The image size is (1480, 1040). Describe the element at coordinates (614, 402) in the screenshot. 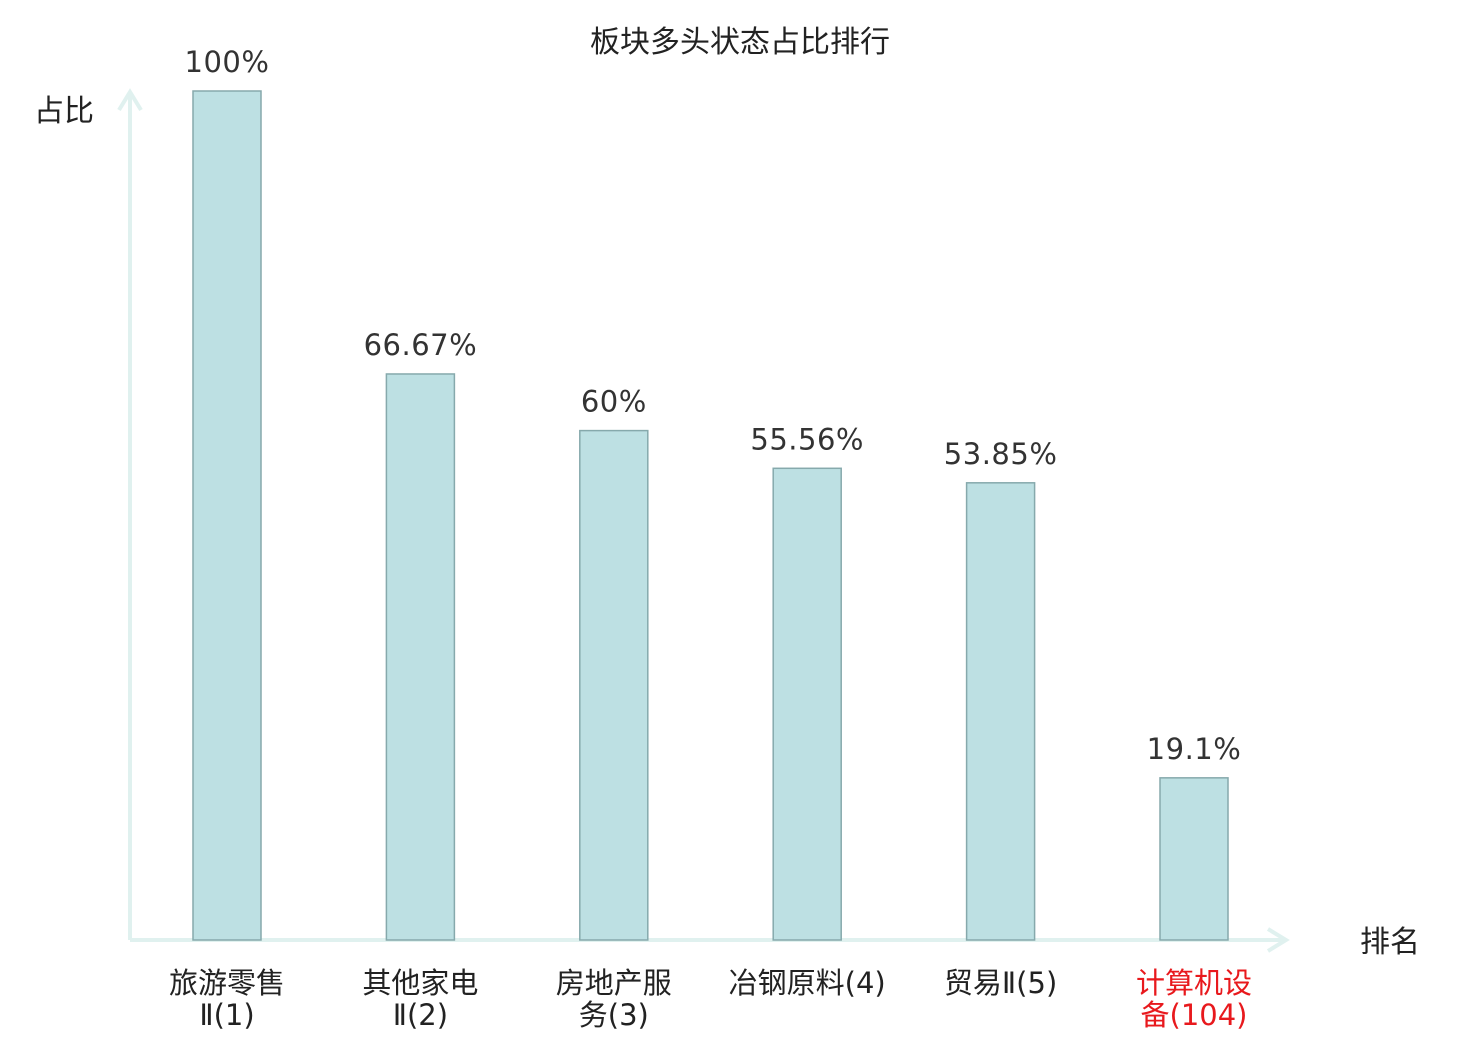

I see `value-label-3: 60%` at that location.